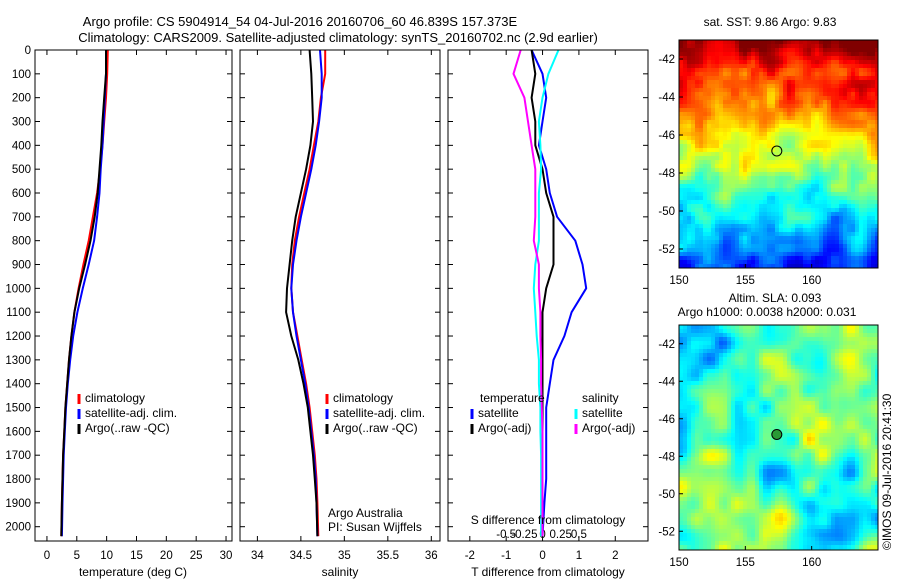 The width and height of the screenshot is (900, 580). Describe the element at coordinates (18, 528) in the screenshot. I see `y-tick-label: 2000` at that location.